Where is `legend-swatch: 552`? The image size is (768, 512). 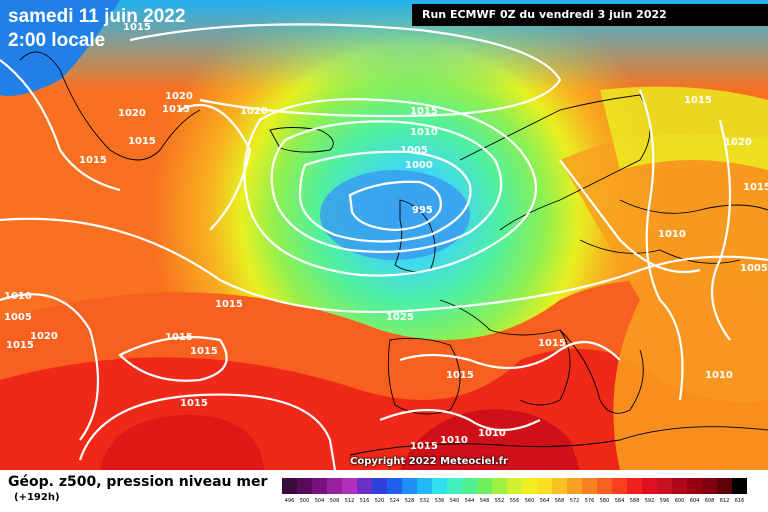
legend-swatch: 552 is located at coordinates (499, 491).